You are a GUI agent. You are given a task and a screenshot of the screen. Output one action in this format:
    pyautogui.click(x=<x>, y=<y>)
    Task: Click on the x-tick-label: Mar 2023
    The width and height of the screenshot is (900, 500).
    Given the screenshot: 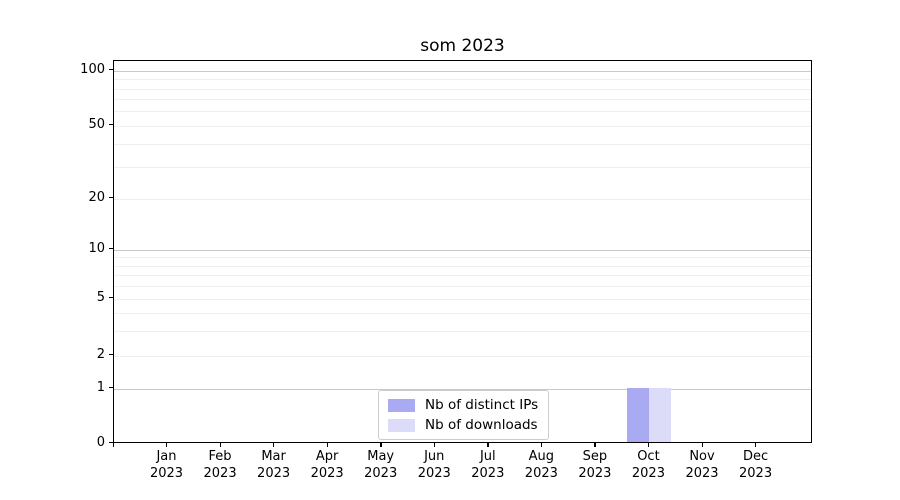 What is the action you would take?
    pyautogui.click(x=274, y=466)
    